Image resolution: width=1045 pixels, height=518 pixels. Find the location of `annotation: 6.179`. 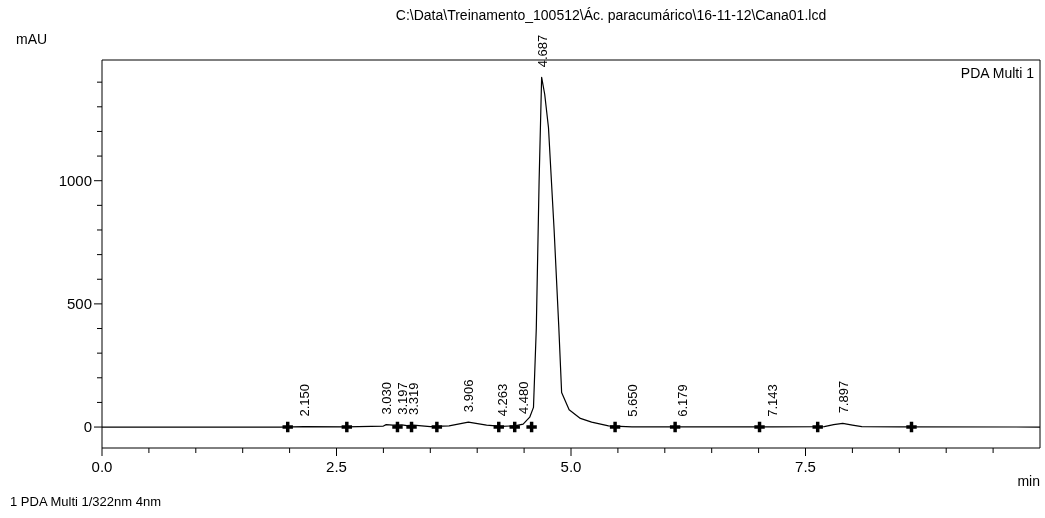

annotation: 6.179 is located at coordinates (682, 400).